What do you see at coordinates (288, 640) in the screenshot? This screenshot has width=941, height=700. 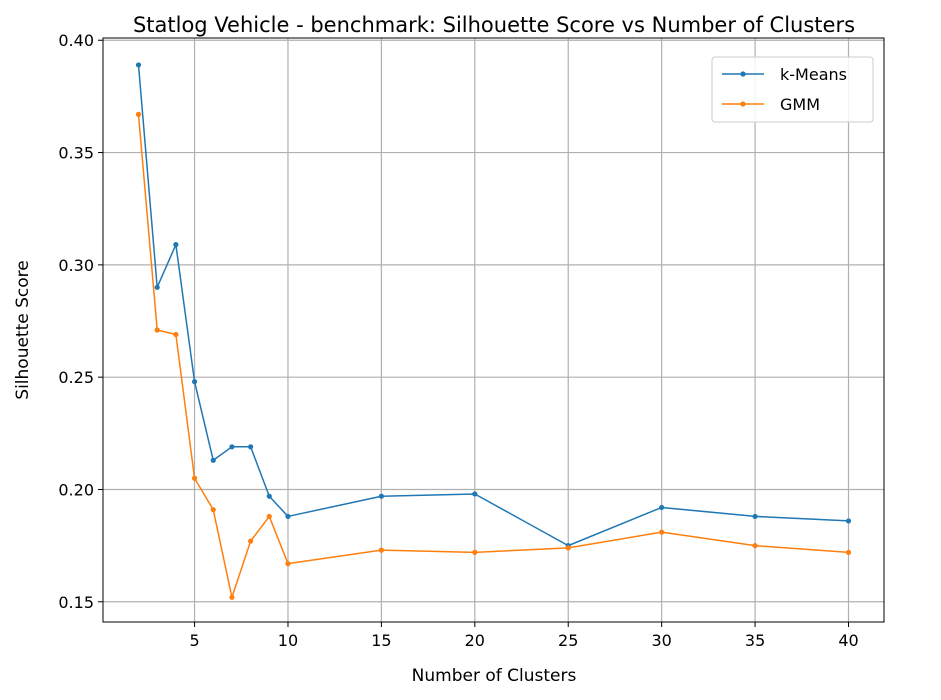 I see `x-tick-label: 10` at bounding box center [288, 640].